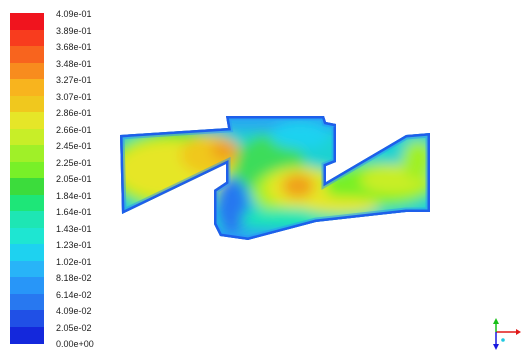 This screenshot has width=524, height=354. I want to click on field-peak-inlet, so click(225, 150).